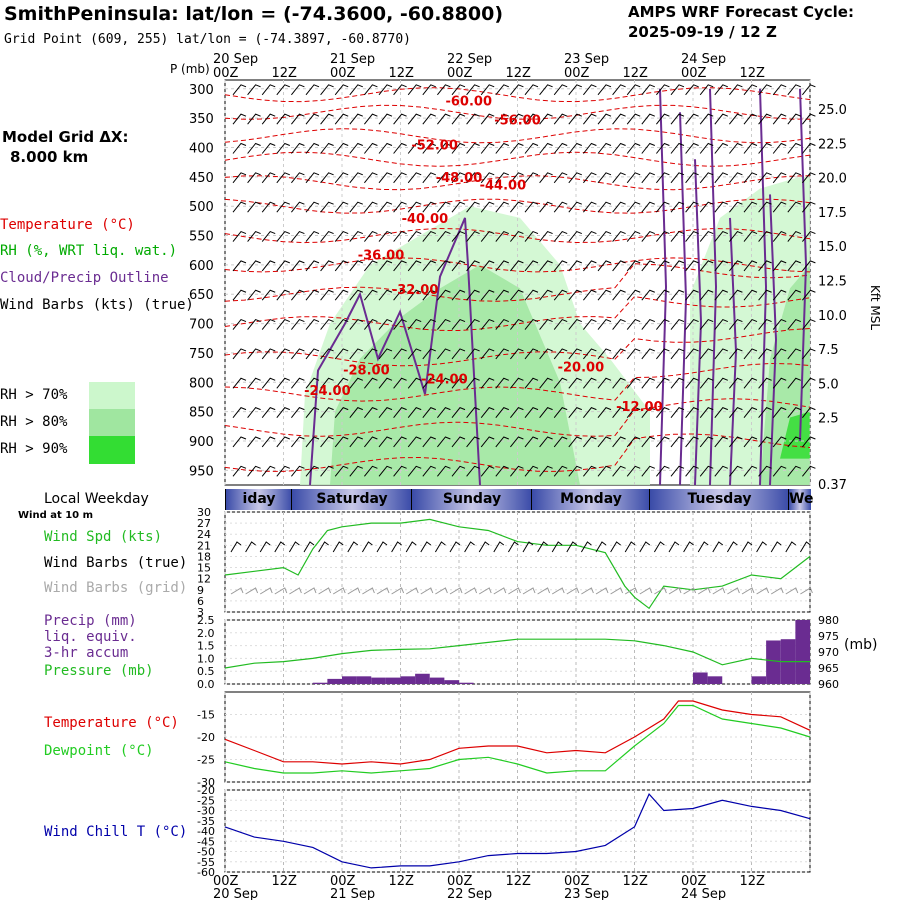  What do you see at coordinates (89, 251) in the screenshot?
I see `legend-rh: RH (%, WRT liq. wat.)` at bounding box center [89, 251].